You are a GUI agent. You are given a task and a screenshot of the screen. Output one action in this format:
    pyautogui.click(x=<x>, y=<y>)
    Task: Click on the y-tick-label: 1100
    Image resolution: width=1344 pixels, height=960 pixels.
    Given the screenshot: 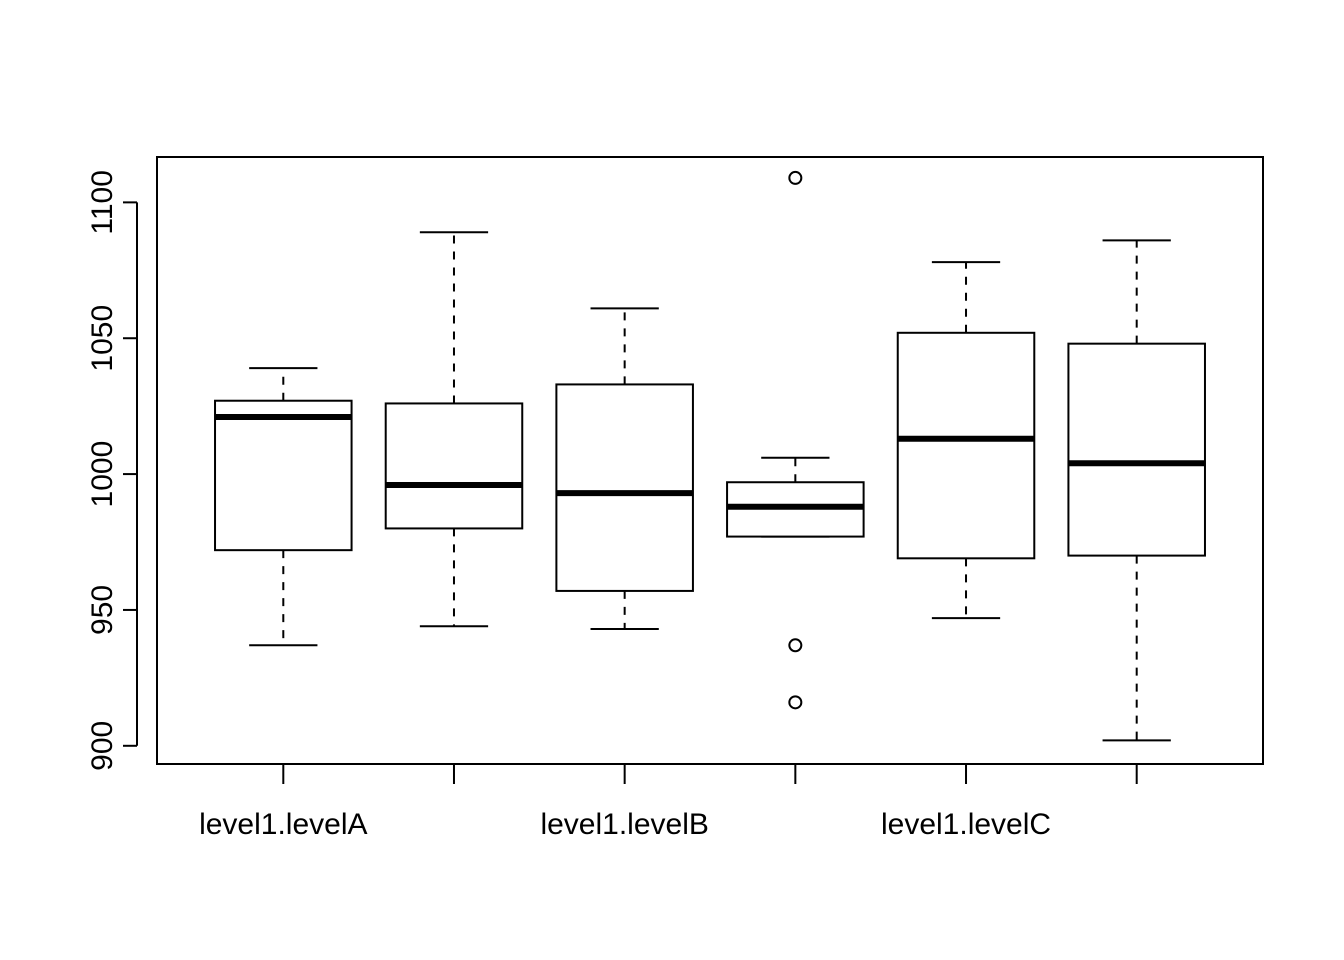 What is the action you would take?
    pyautogui.click(x=102, y=202)
    